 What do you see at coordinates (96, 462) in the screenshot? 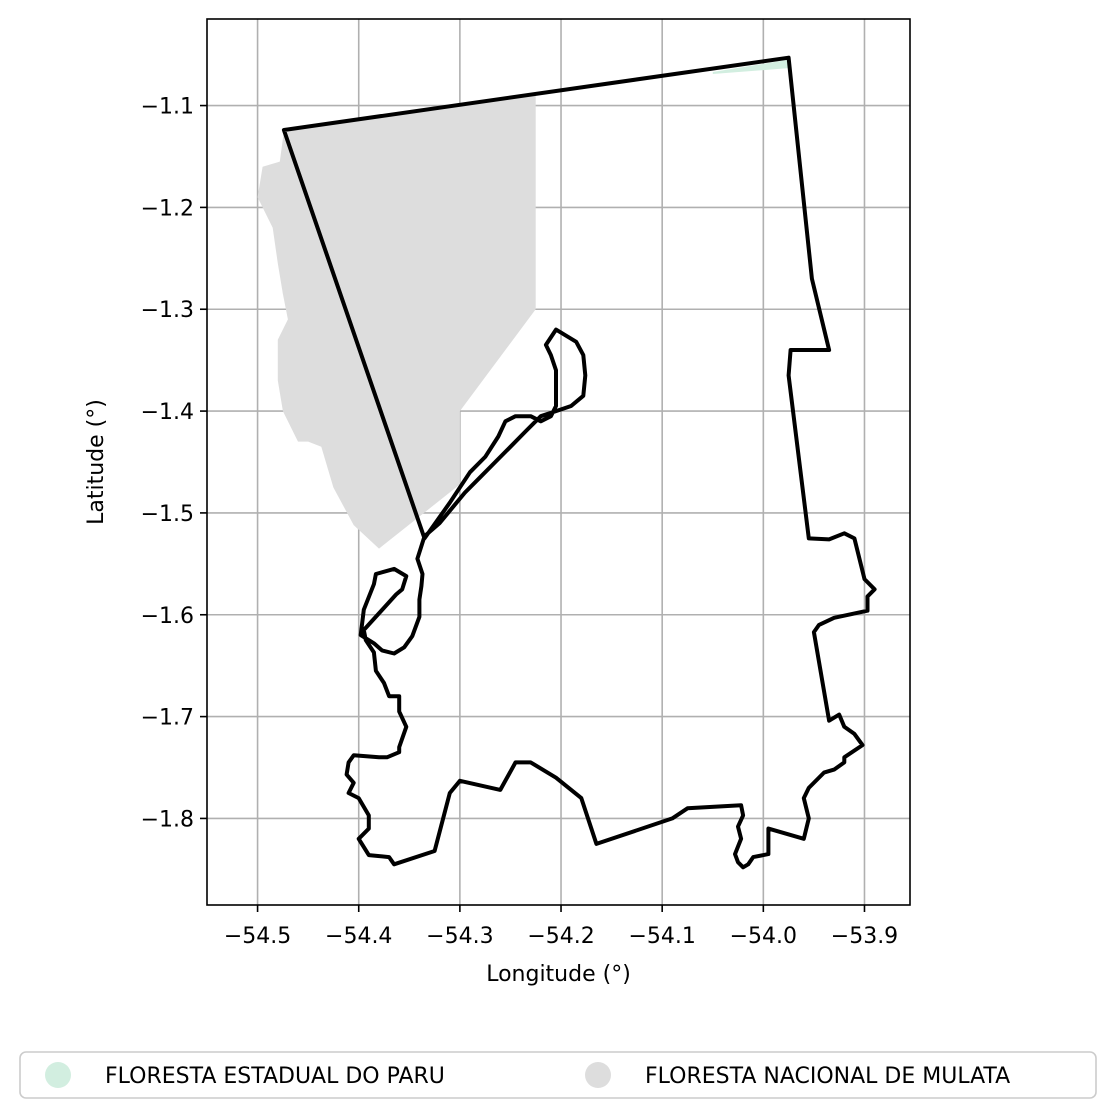
I see `y-axis-label: Latitude (°)` at bounding box center [96, 462].